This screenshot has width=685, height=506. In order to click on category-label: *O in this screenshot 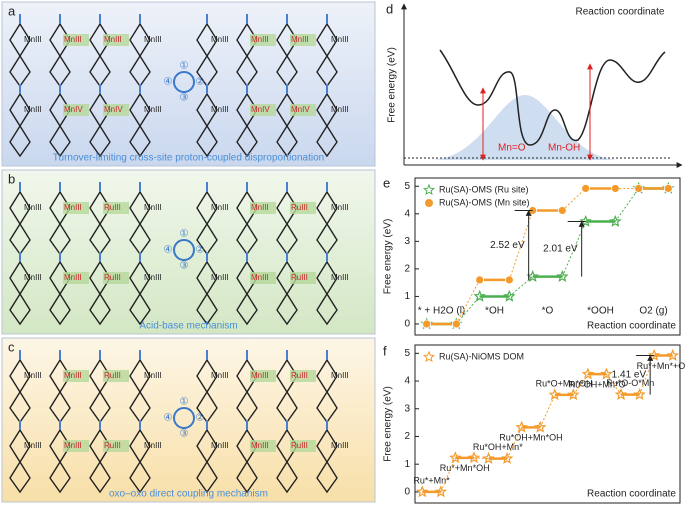, I will do `click(548, 311)`.